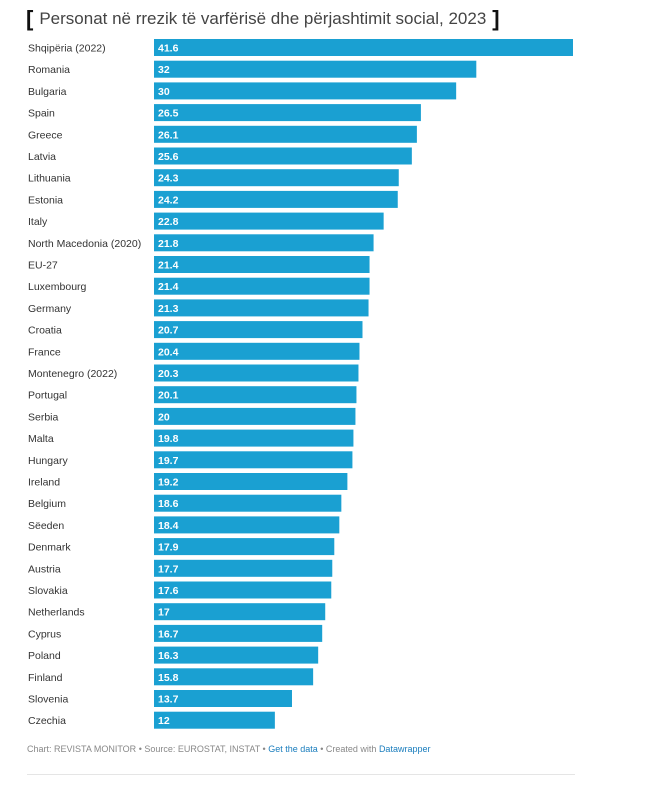 This screenshot has height=792, width=654. What do you see at coordinates (84, 244) in the screenshot?
I see `category-label: North Macedonia (2020)` at bounding box center [84, 244].